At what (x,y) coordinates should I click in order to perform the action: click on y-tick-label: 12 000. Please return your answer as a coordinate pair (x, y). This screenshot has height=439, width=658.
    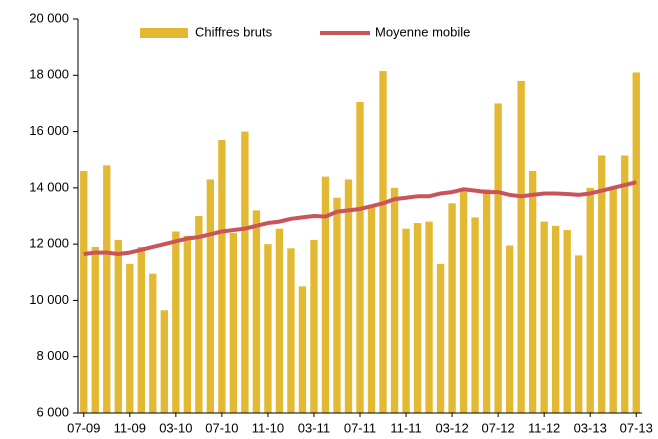
    Looking at the image, I should click on (49, 243).